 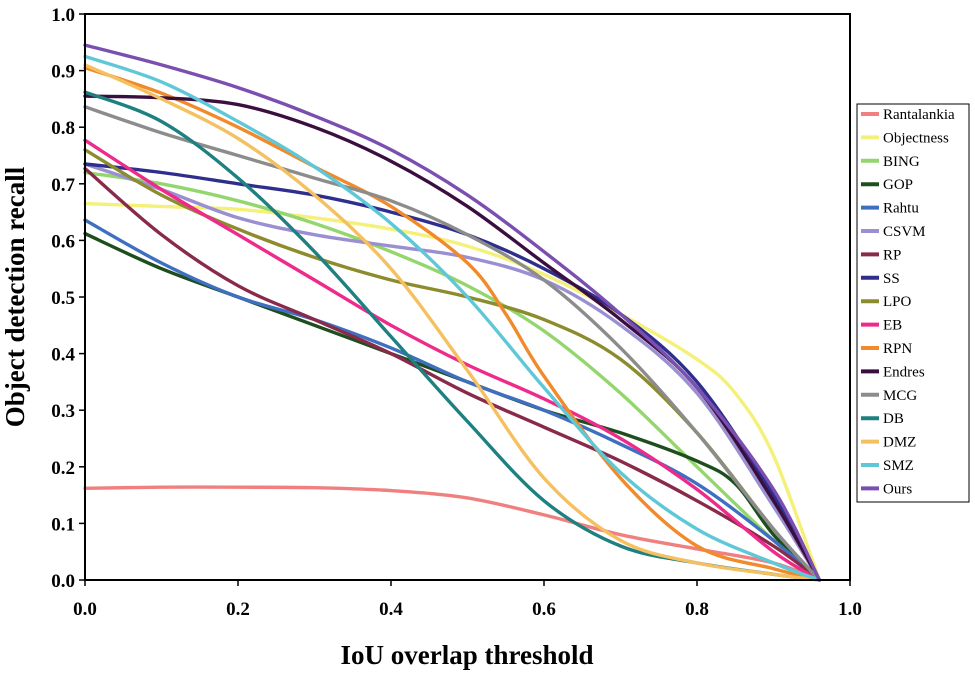 I want to click on y-tick-label: 0.4, so click(x=63, y=355).